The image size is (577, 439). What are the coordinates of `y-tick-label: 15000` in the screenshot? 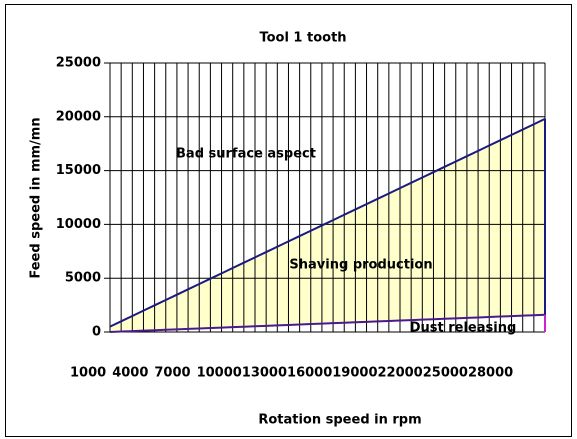 It's located at (78, 170).